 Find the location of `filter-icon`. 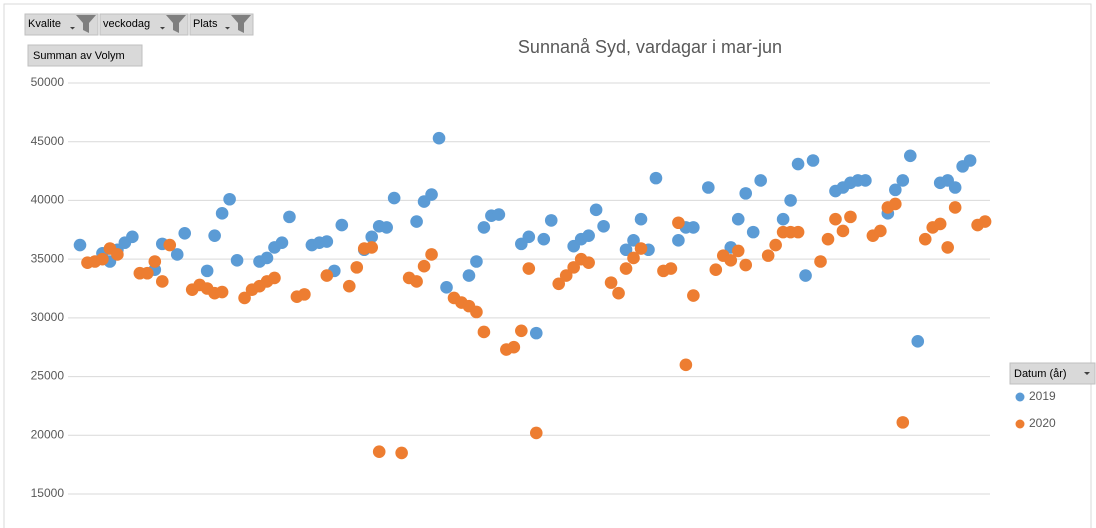

filter-icon is located at coordinates (86, 24).